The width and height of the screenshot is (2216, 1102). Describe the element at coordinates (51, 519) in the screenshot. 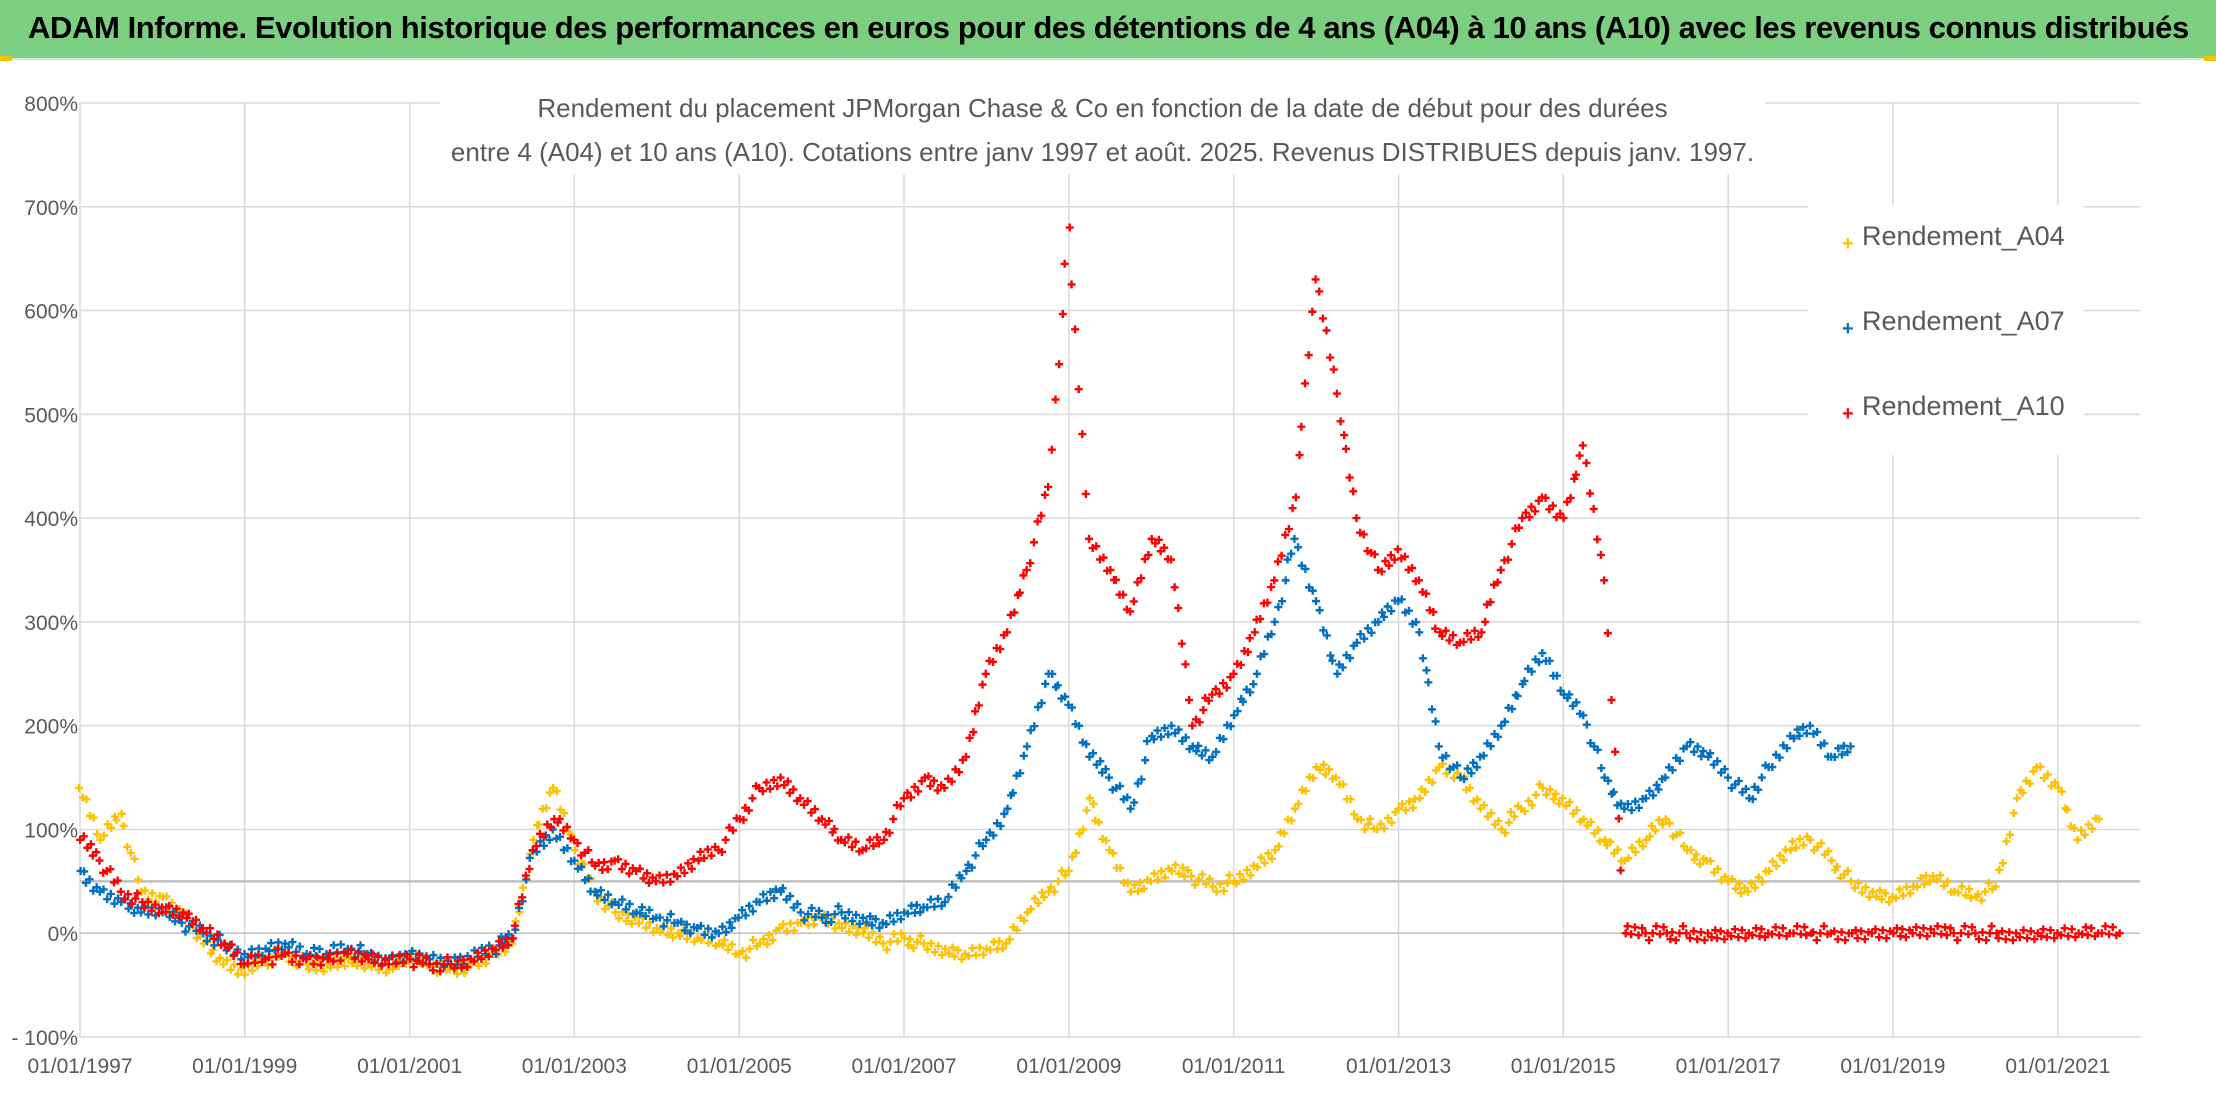

I see `y-tick-label: 400%` at that location.